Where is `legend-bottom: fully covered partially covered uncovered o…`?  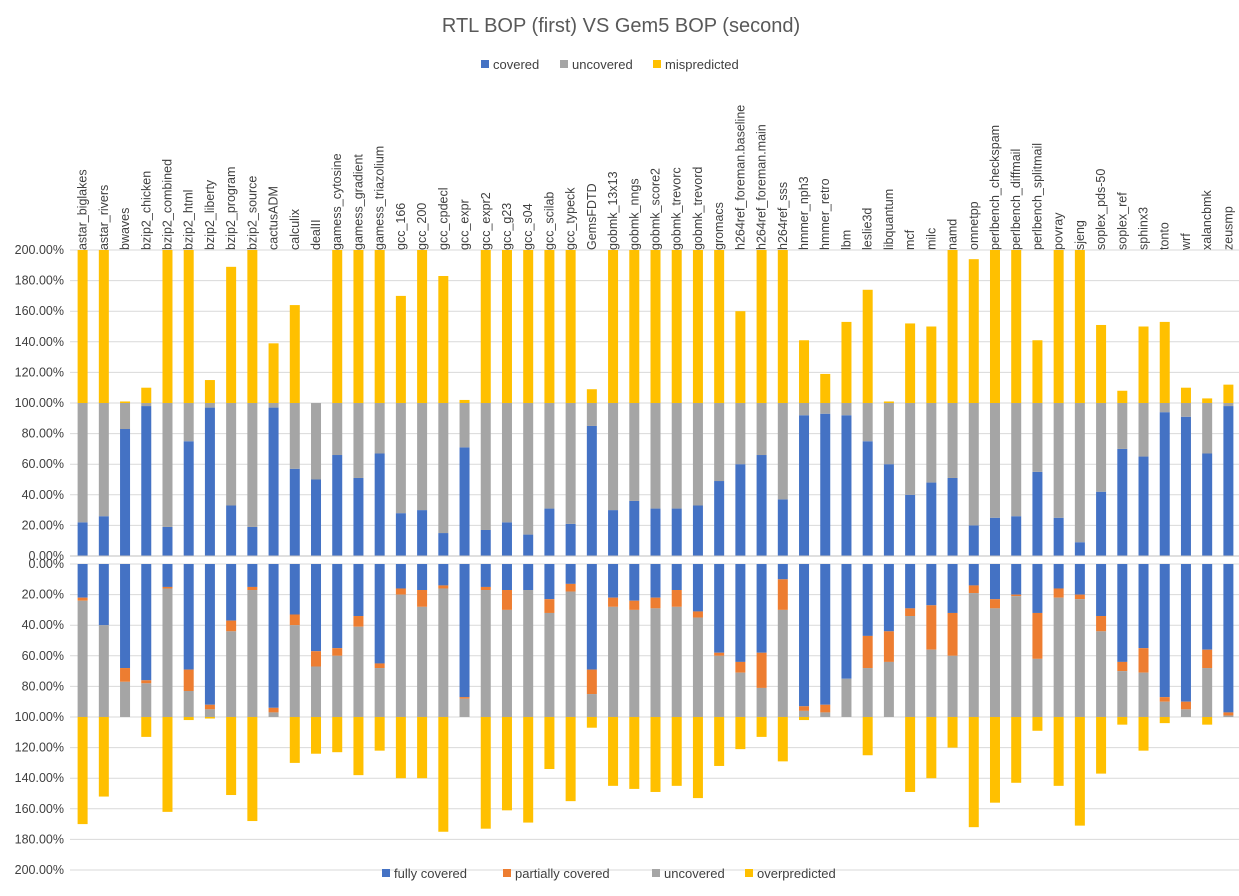
legend-bottom: fully covered partially covered uncovered o… is located at coordinates (609, 873).